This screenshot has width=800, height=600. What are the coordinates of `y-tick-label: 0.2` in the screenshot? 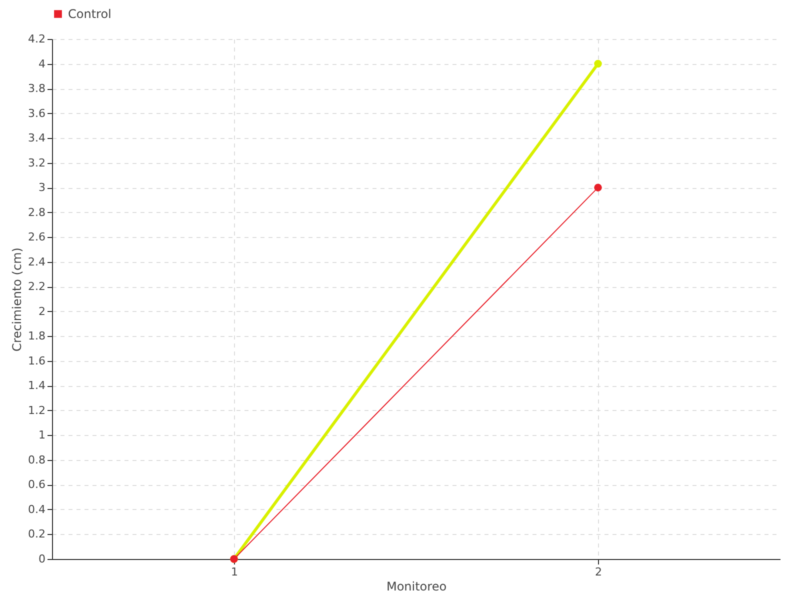 It's located at (37, 534).